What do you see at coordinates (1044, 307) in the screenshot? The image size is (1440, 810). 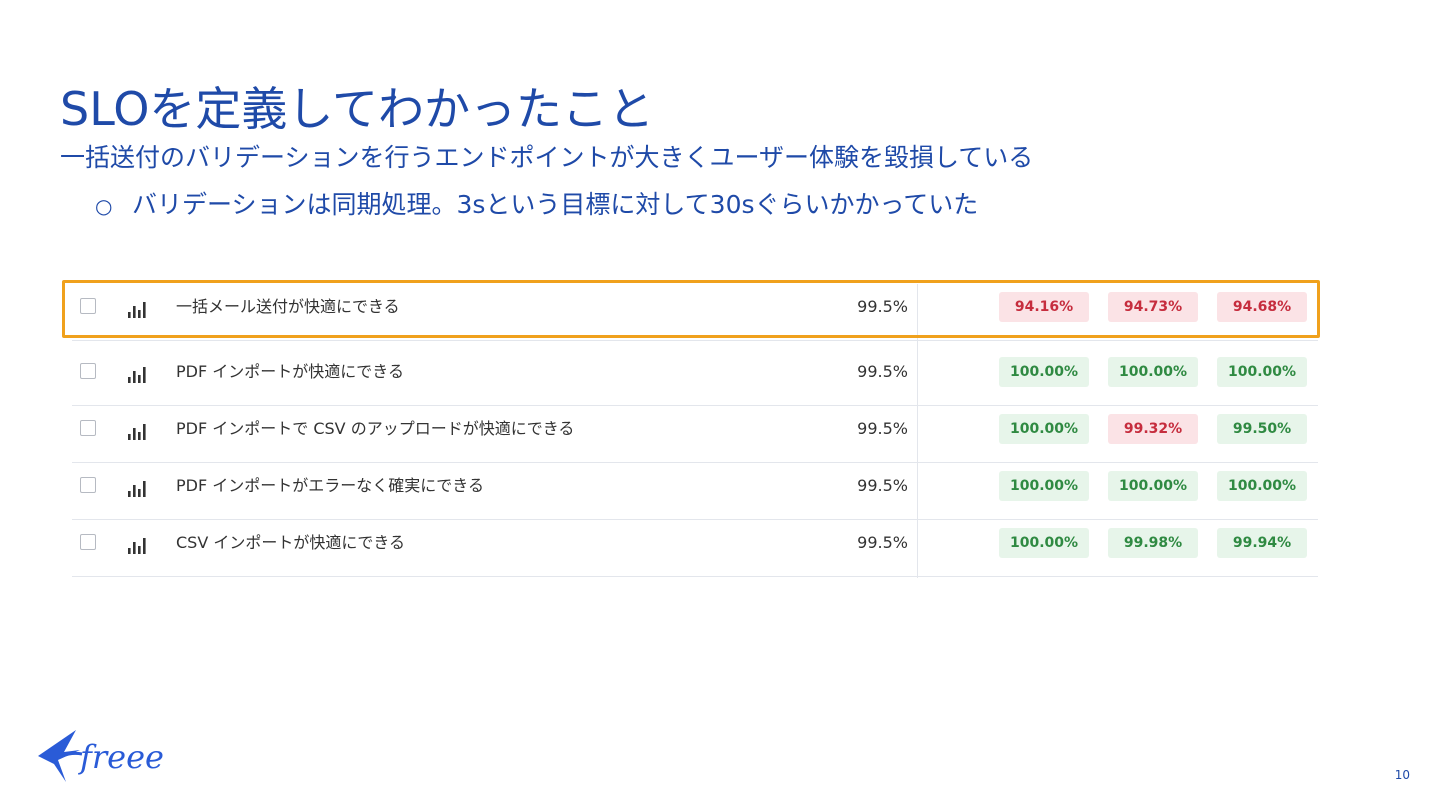 I see `sli-badge: 94.16%` at bounding box center [1044, 307].